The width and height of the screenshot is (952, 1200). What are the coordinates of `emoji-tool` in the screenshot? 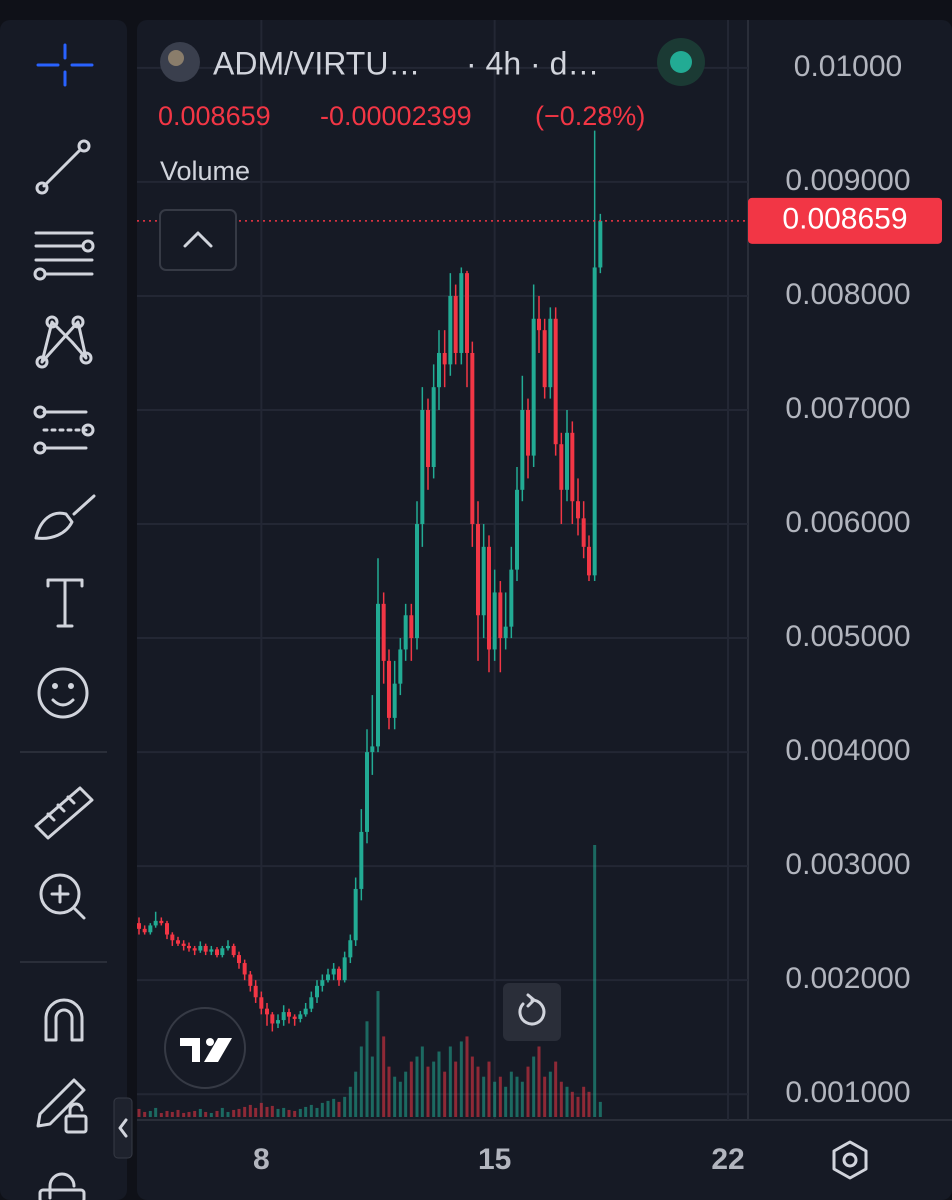 It's located at (63, 693).